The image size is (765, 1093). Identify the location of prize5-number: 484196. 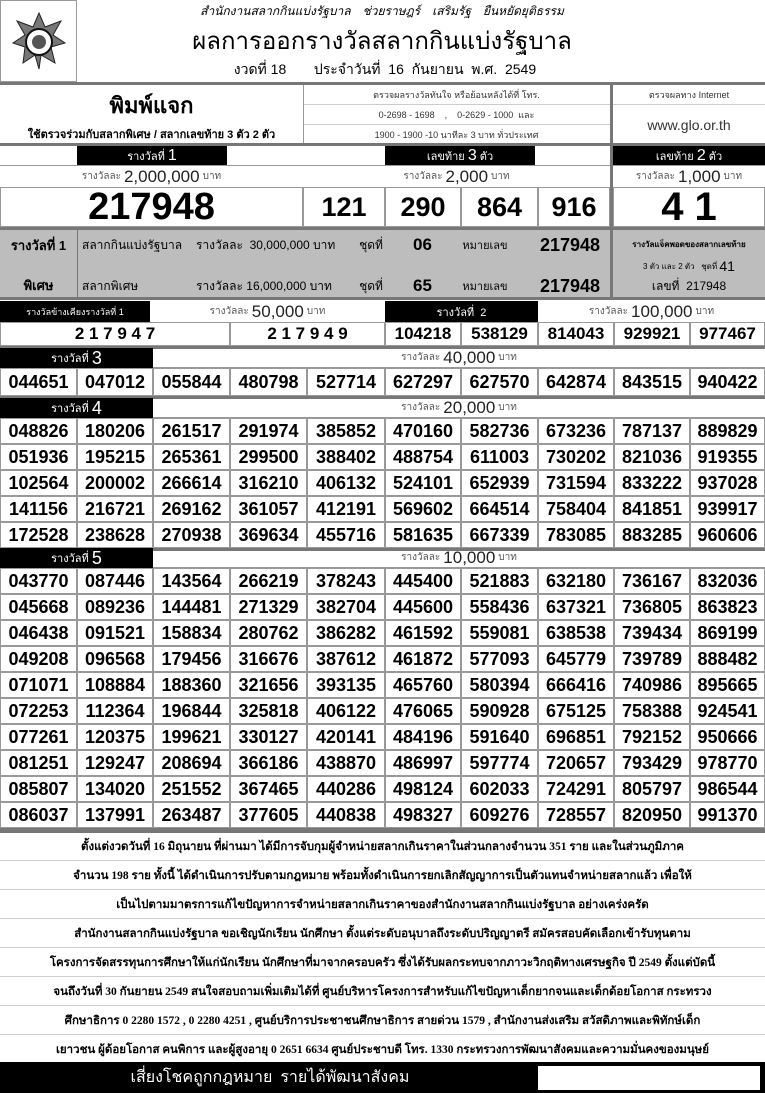
(423, 737).